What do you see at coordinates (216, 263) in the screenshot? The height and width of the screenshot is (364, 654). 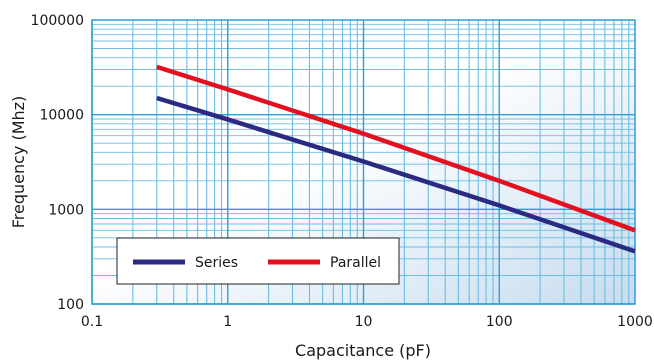 I see `legend-label-series: Series` at bounding box center [216, 263].